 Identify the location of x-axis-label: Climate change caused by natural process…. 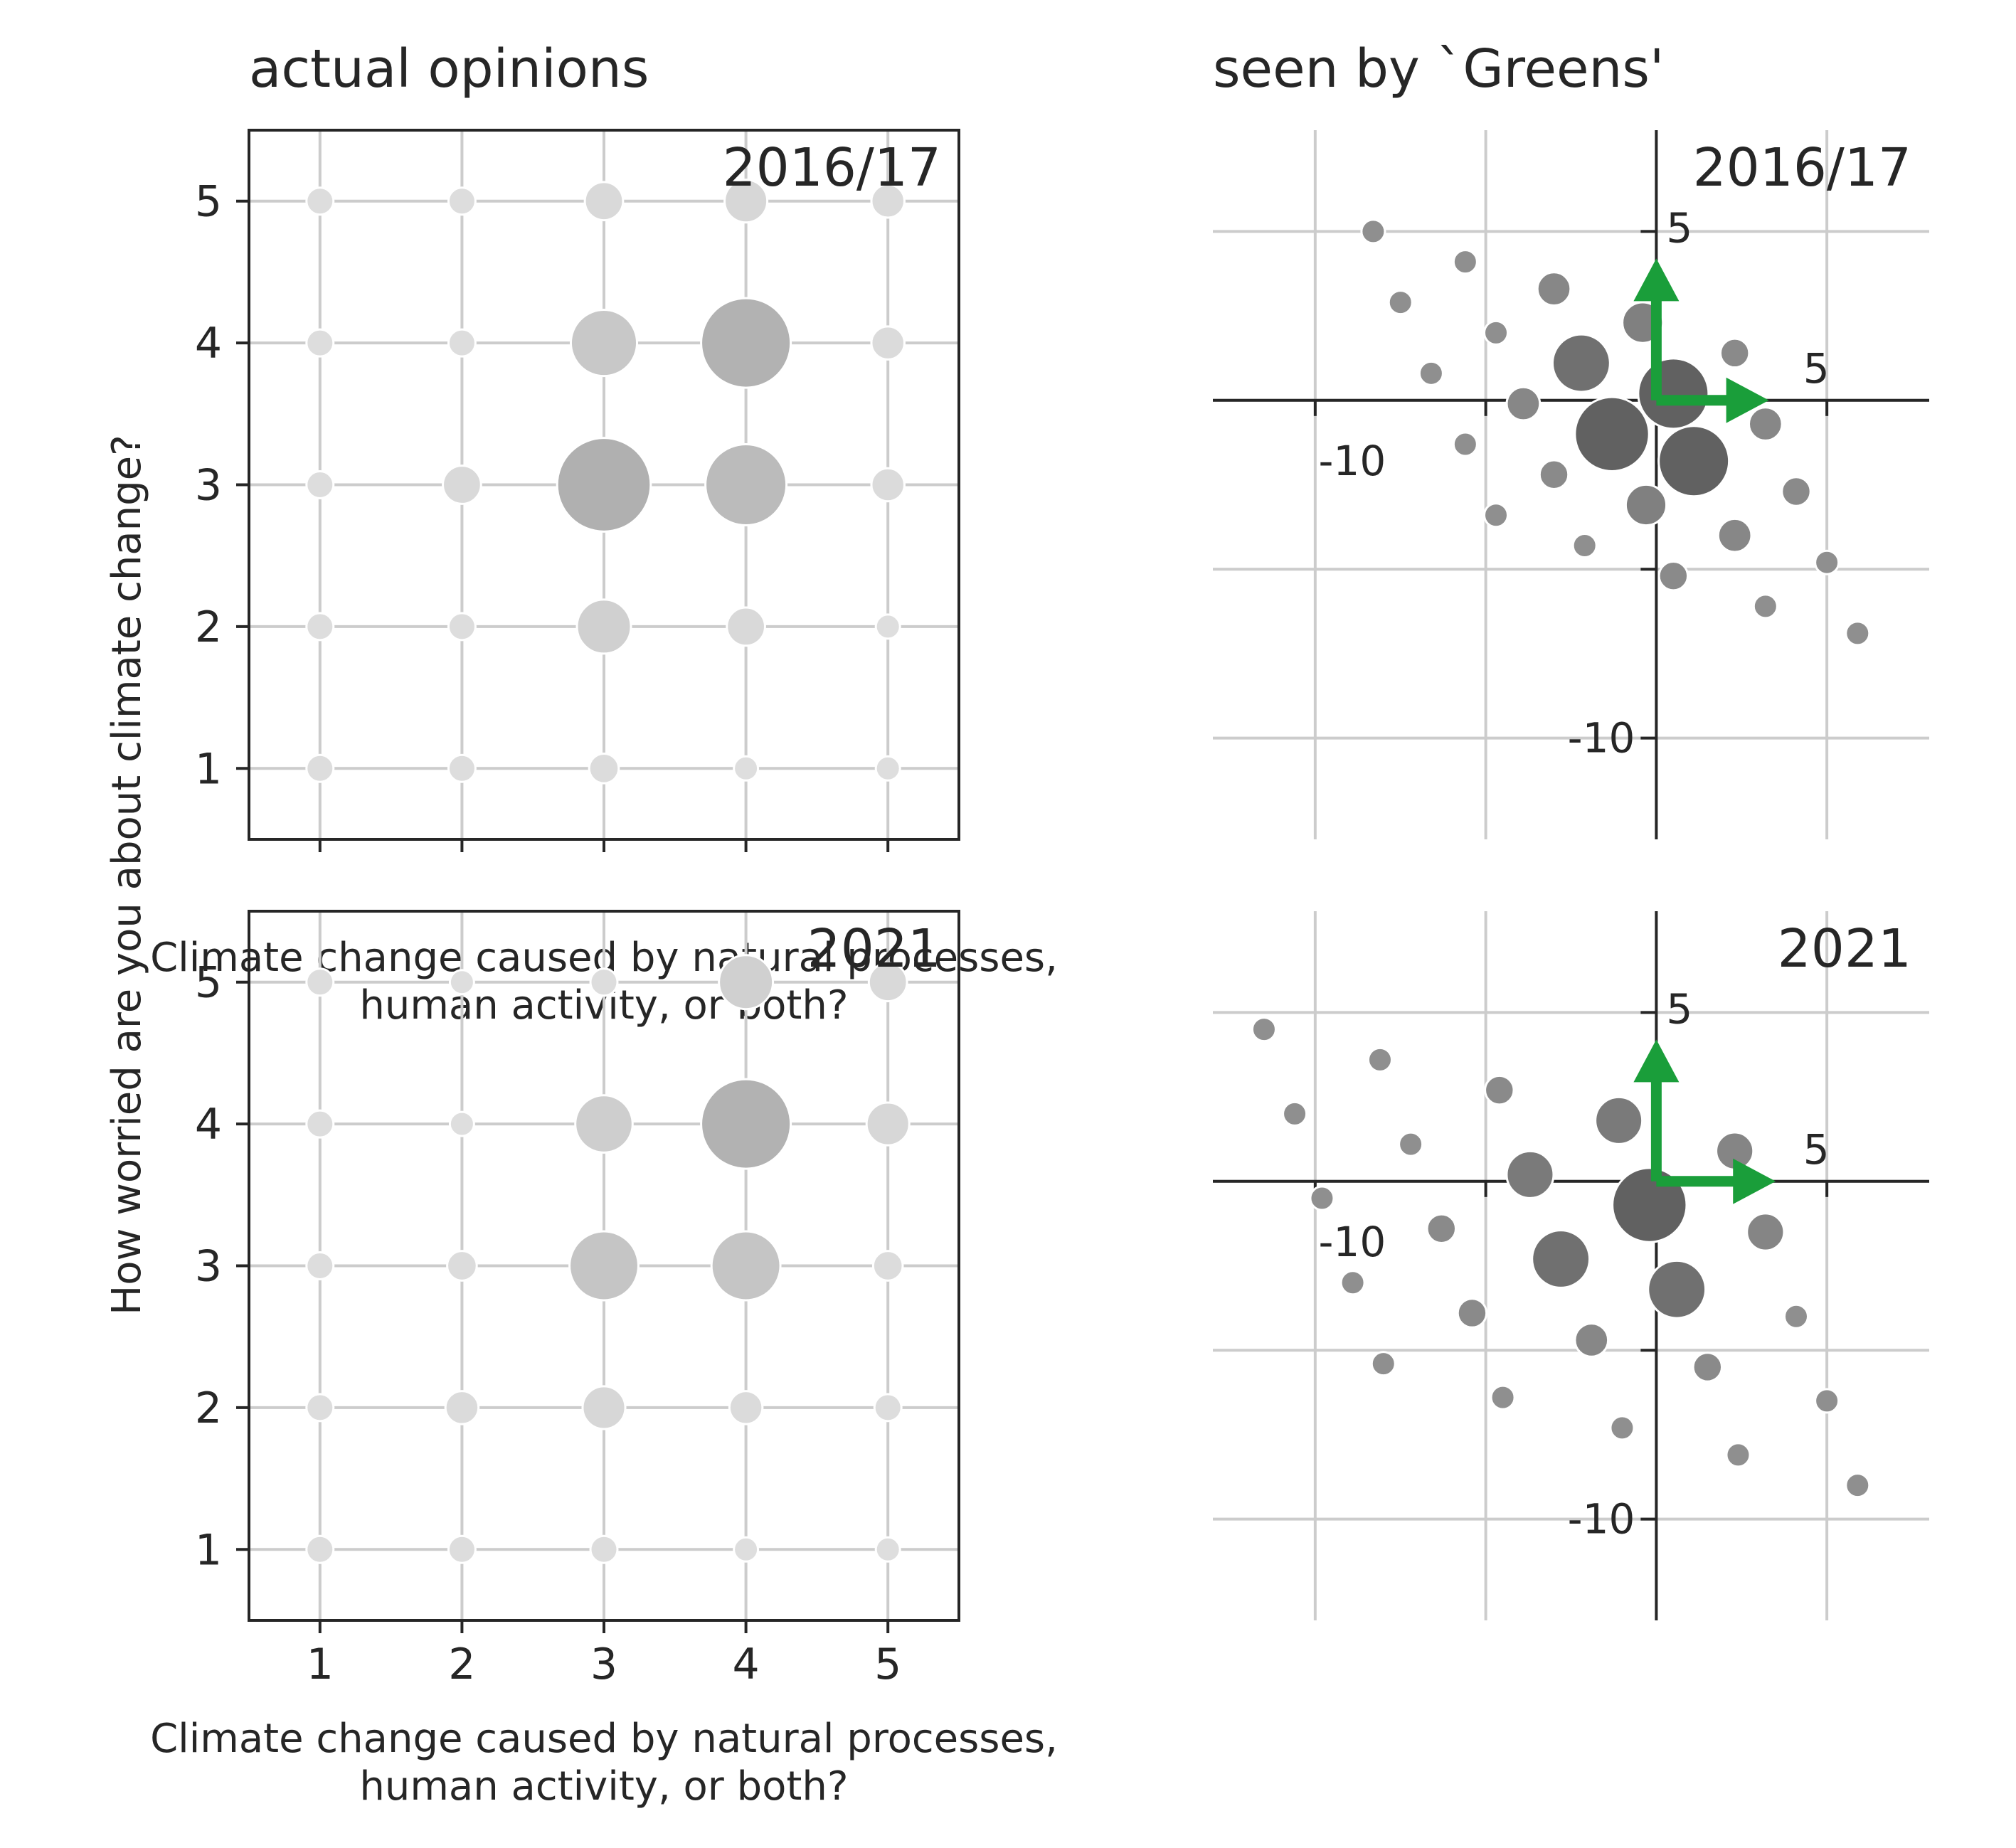
(604, 1739).